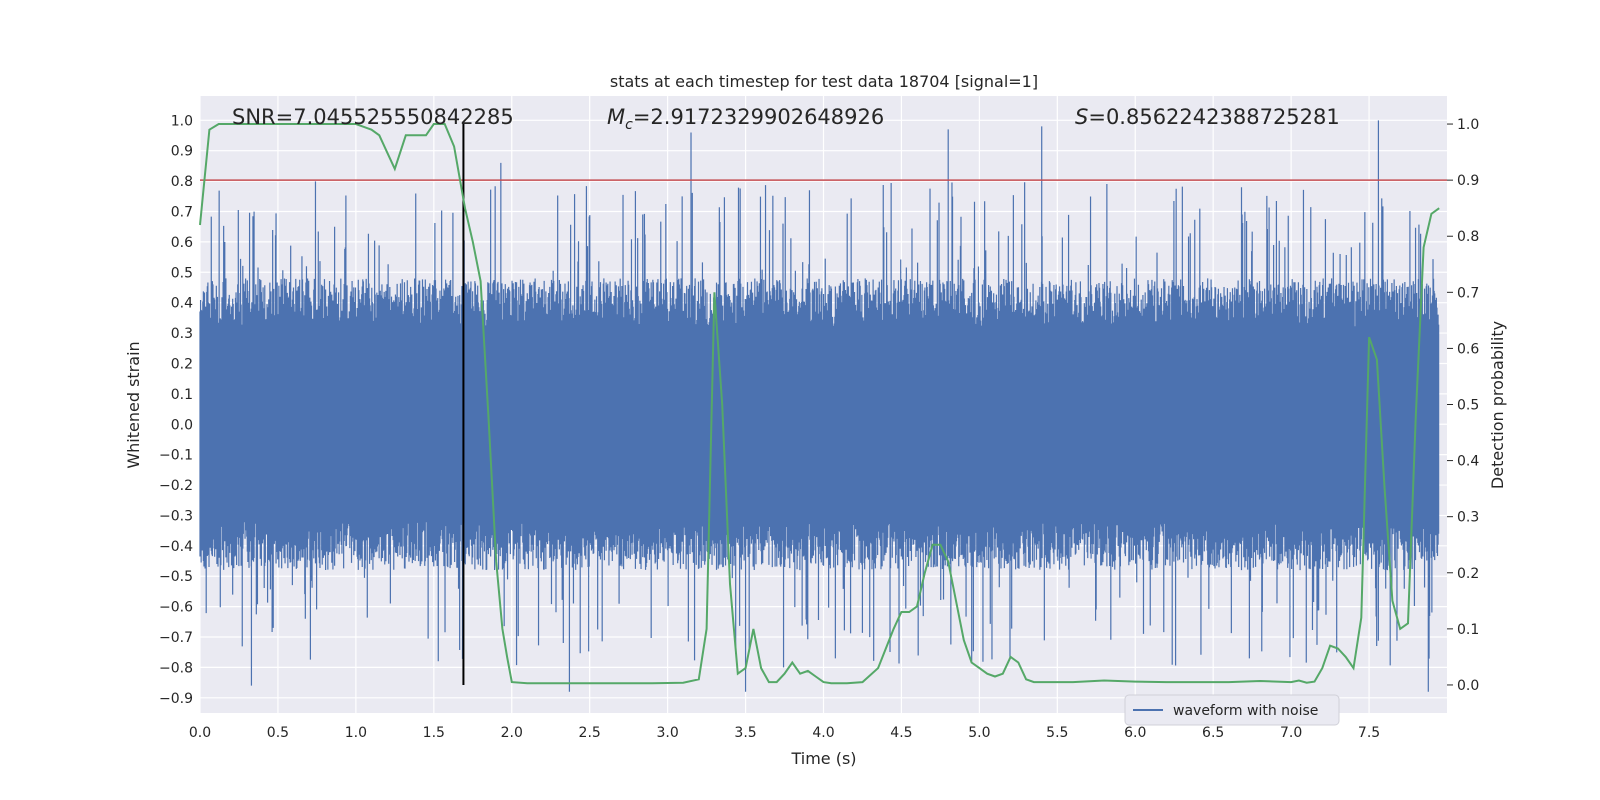 The width and height of the screenshot is (1600, 800). I want to click on x-tick-label: 3.5, so click(745, 733).